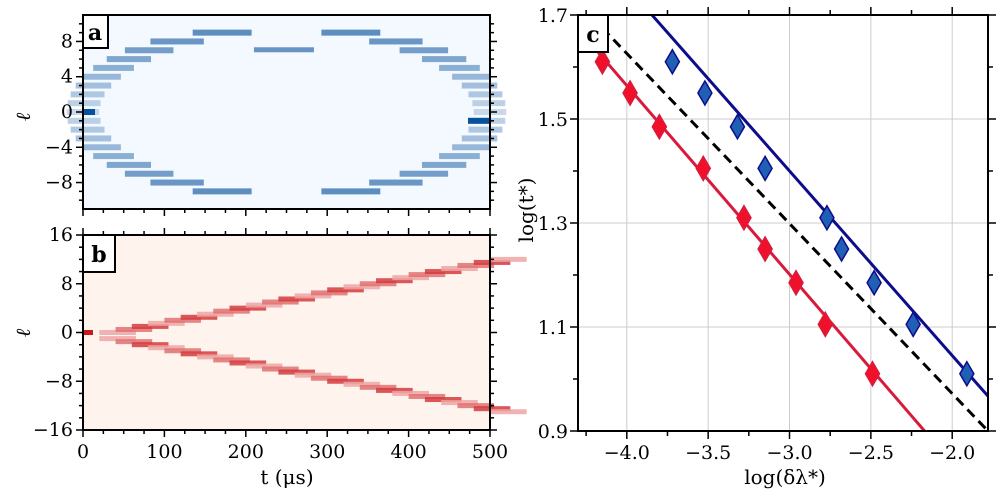 This screenshot has height=498, width=996. What do you see at coordinates (164, 452) in the screenshot?
I see `x-tick-label: 100` at bounding box center [164, 452].